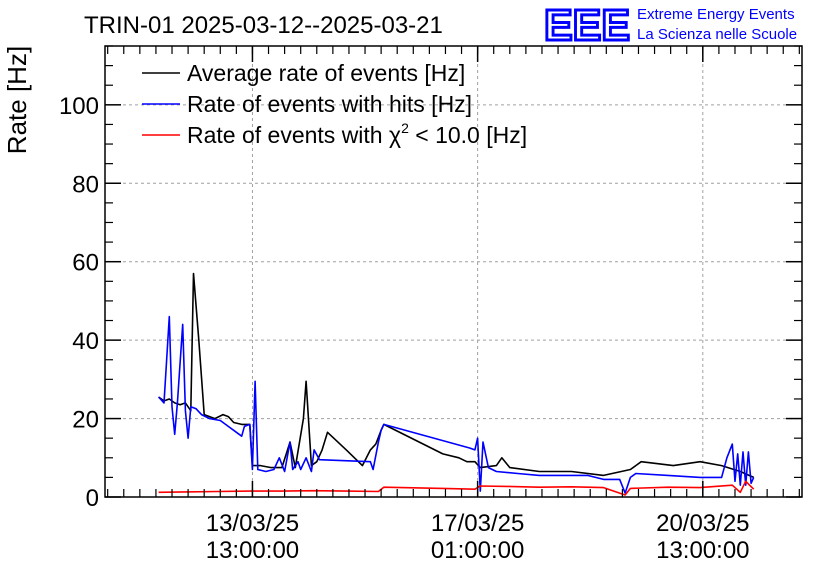 This screenshot has width=836, height=572. What do you see at coordinates (85, 184) in the screenshot?
I see `y-tick-label: 80` at bounding box center [85, 184].